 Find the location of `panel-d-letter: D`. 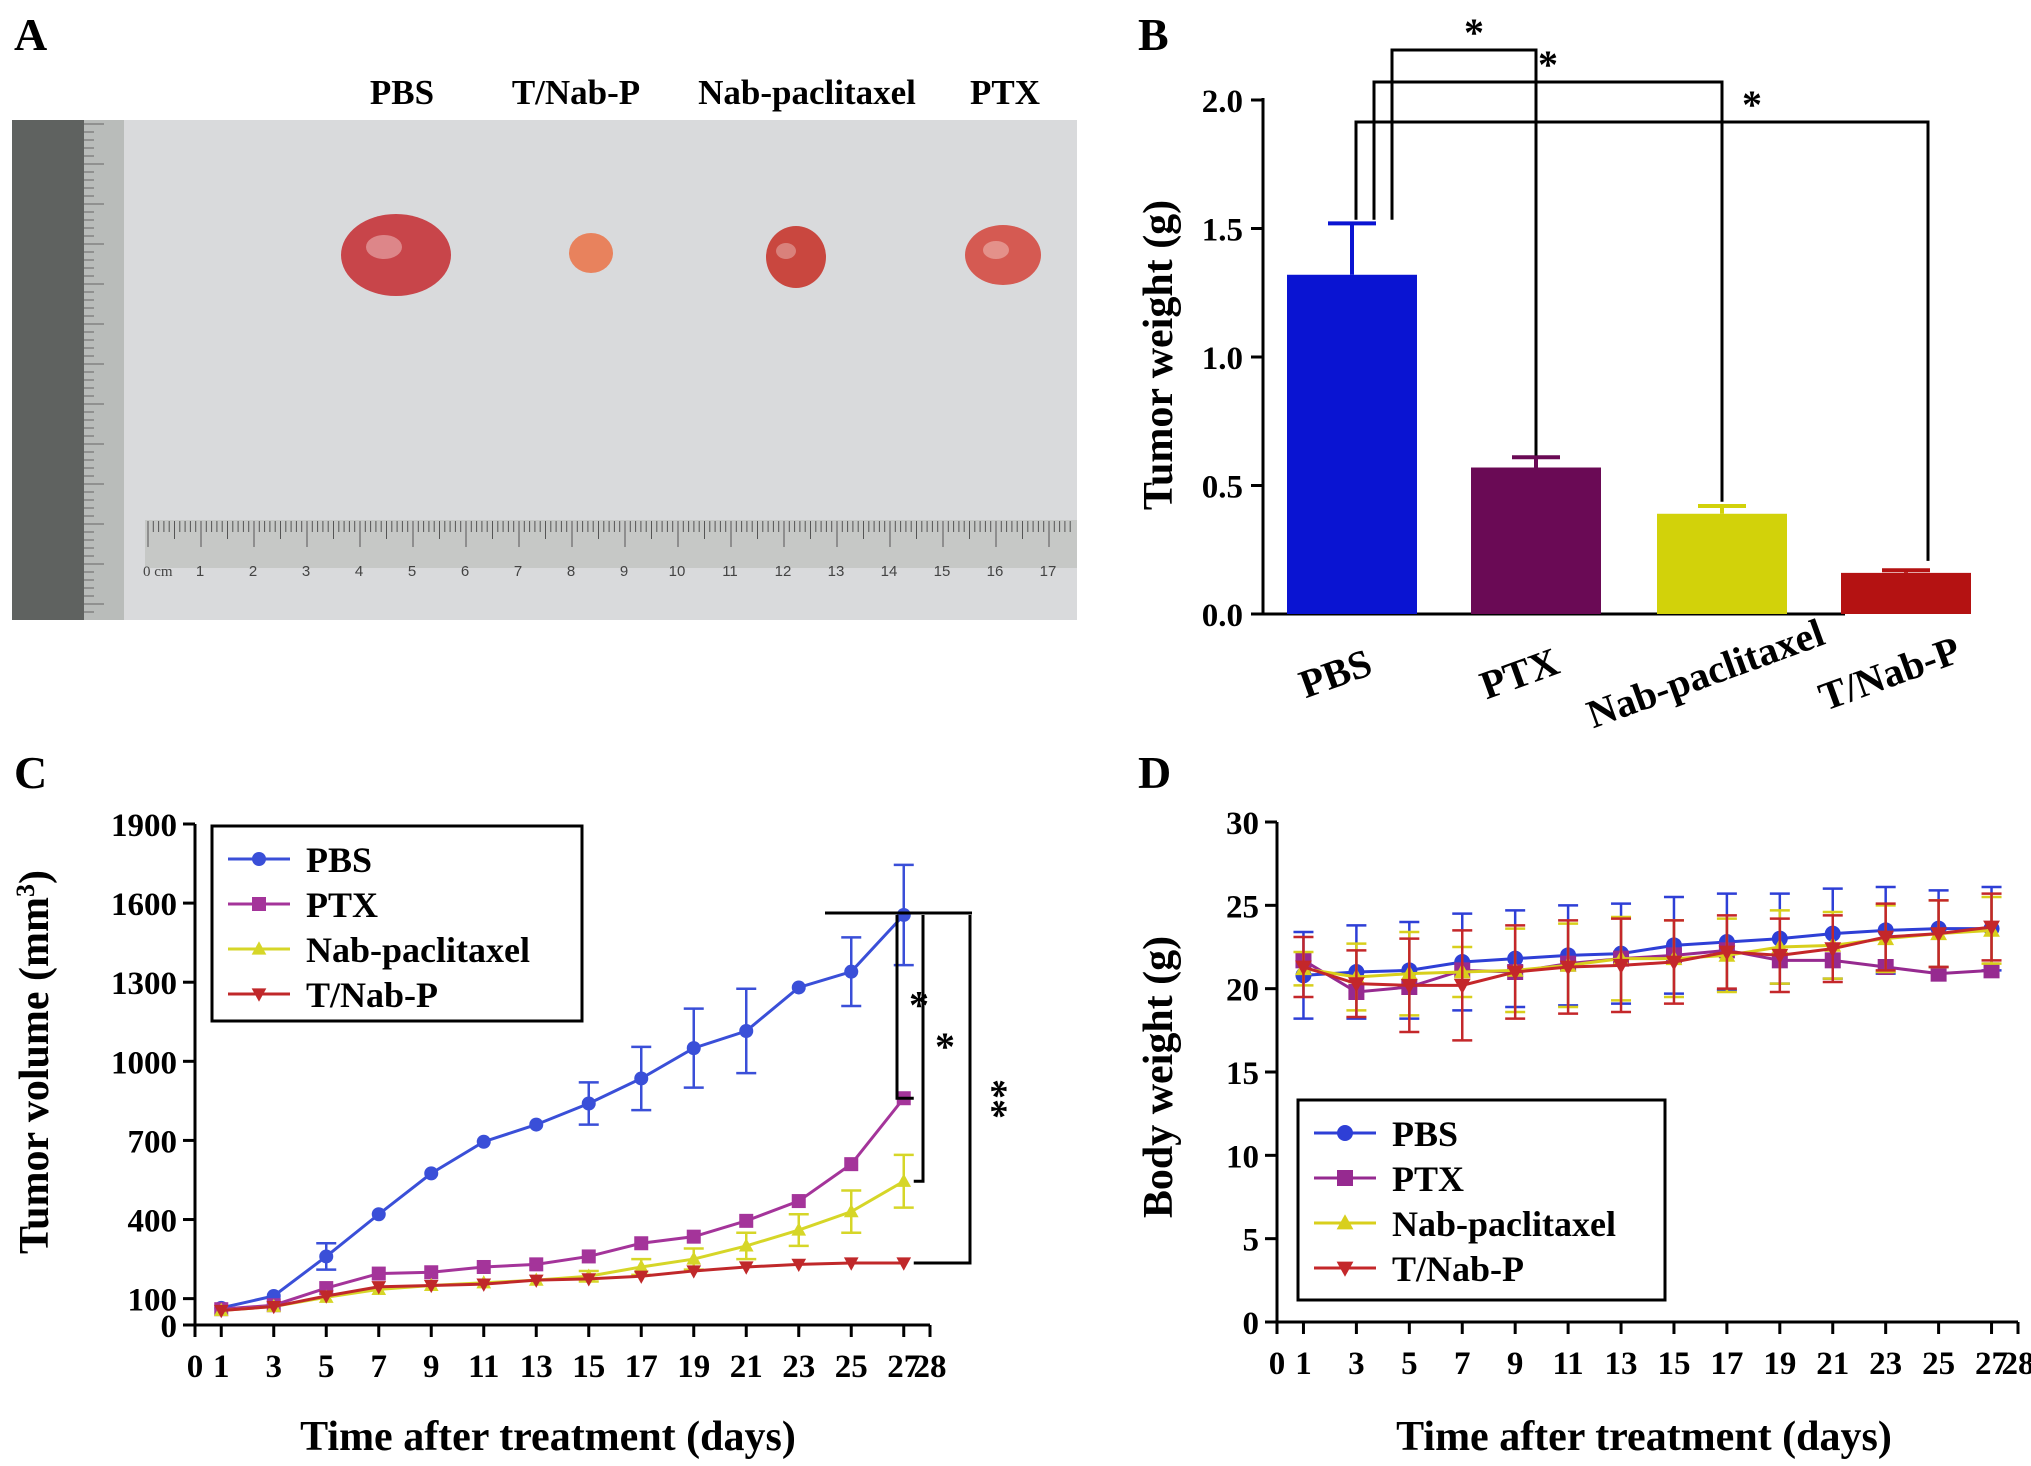

panel-d-letter: D is located at coordinates (1154, 772).